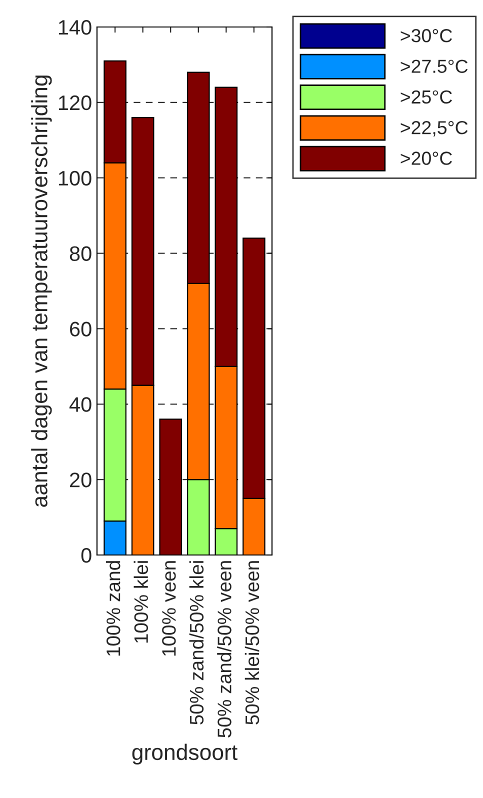 The height and width of the screenshot is (798, 483). I want to click on y-tick-label: 80, so click(81, 254).